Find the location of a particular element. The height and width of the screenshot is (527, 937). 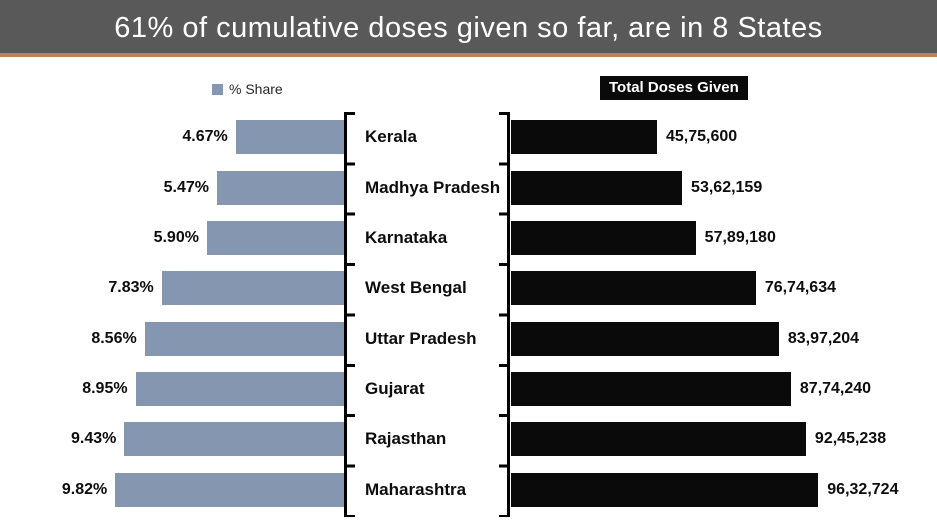

doses-zone: 53,62,159 is located at coordinates (724, 187).